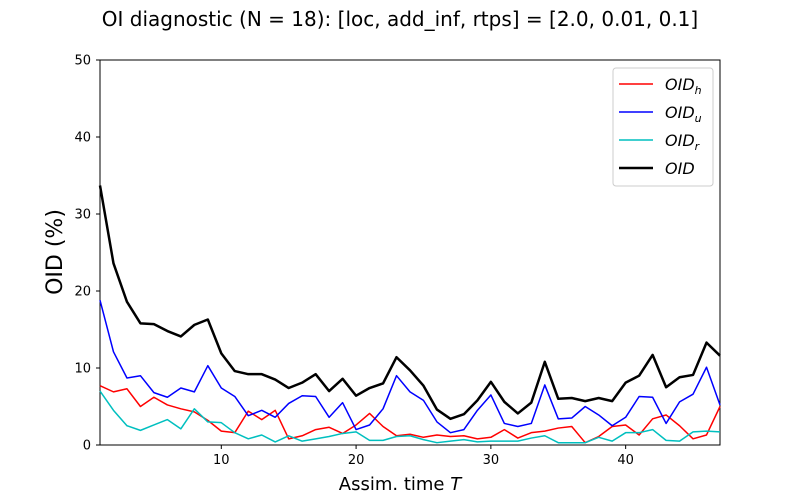 This screenshot has width=800, height=500. Describe the element at coordinates (356, 460) in the screenshot. I see `x-tick-label: 20` at that location.